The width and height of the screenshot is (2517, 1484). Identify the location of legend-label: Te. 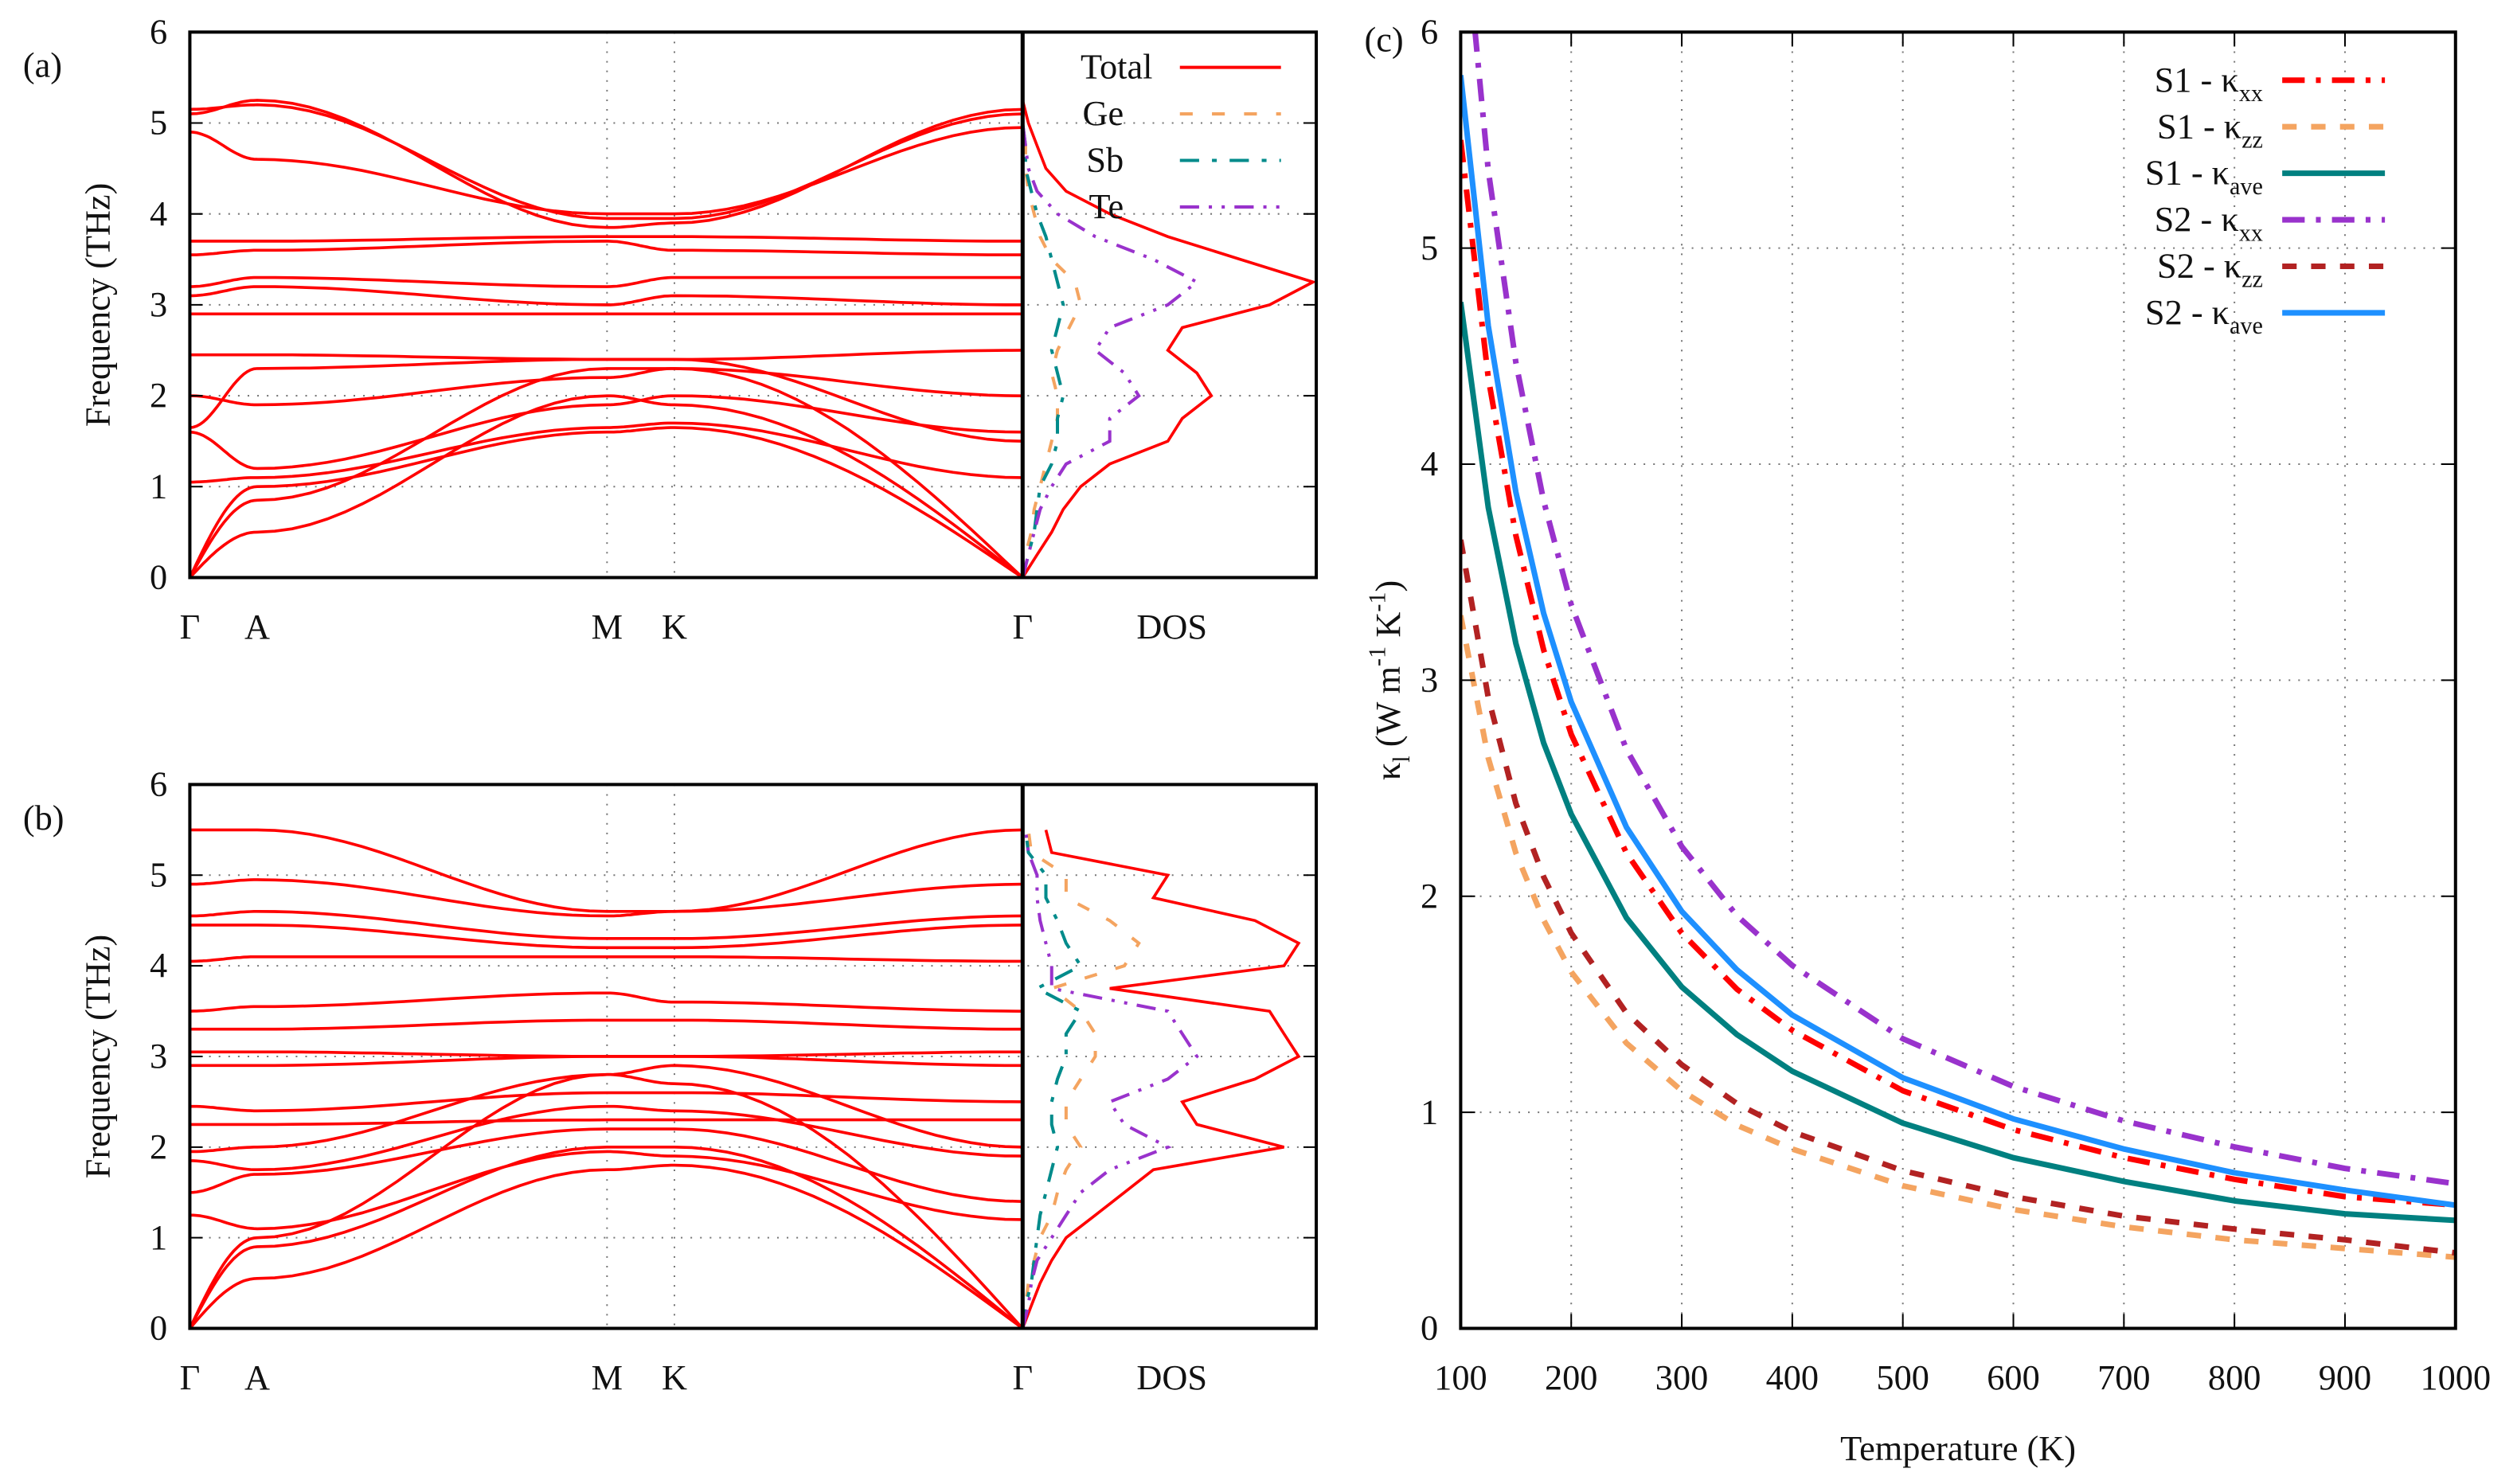
(1106, 206).